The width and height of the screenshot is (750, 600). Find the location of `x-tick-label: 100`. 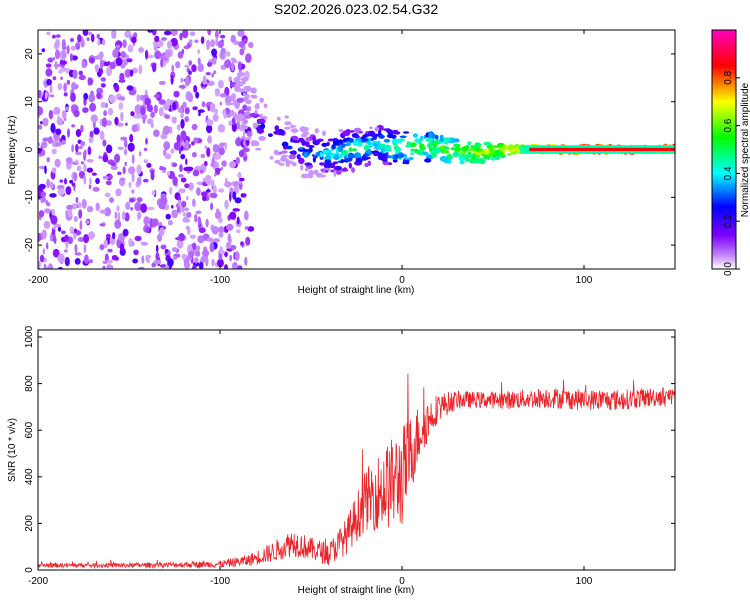

x-tick-label: 100 is located at coordinates (584, 280).